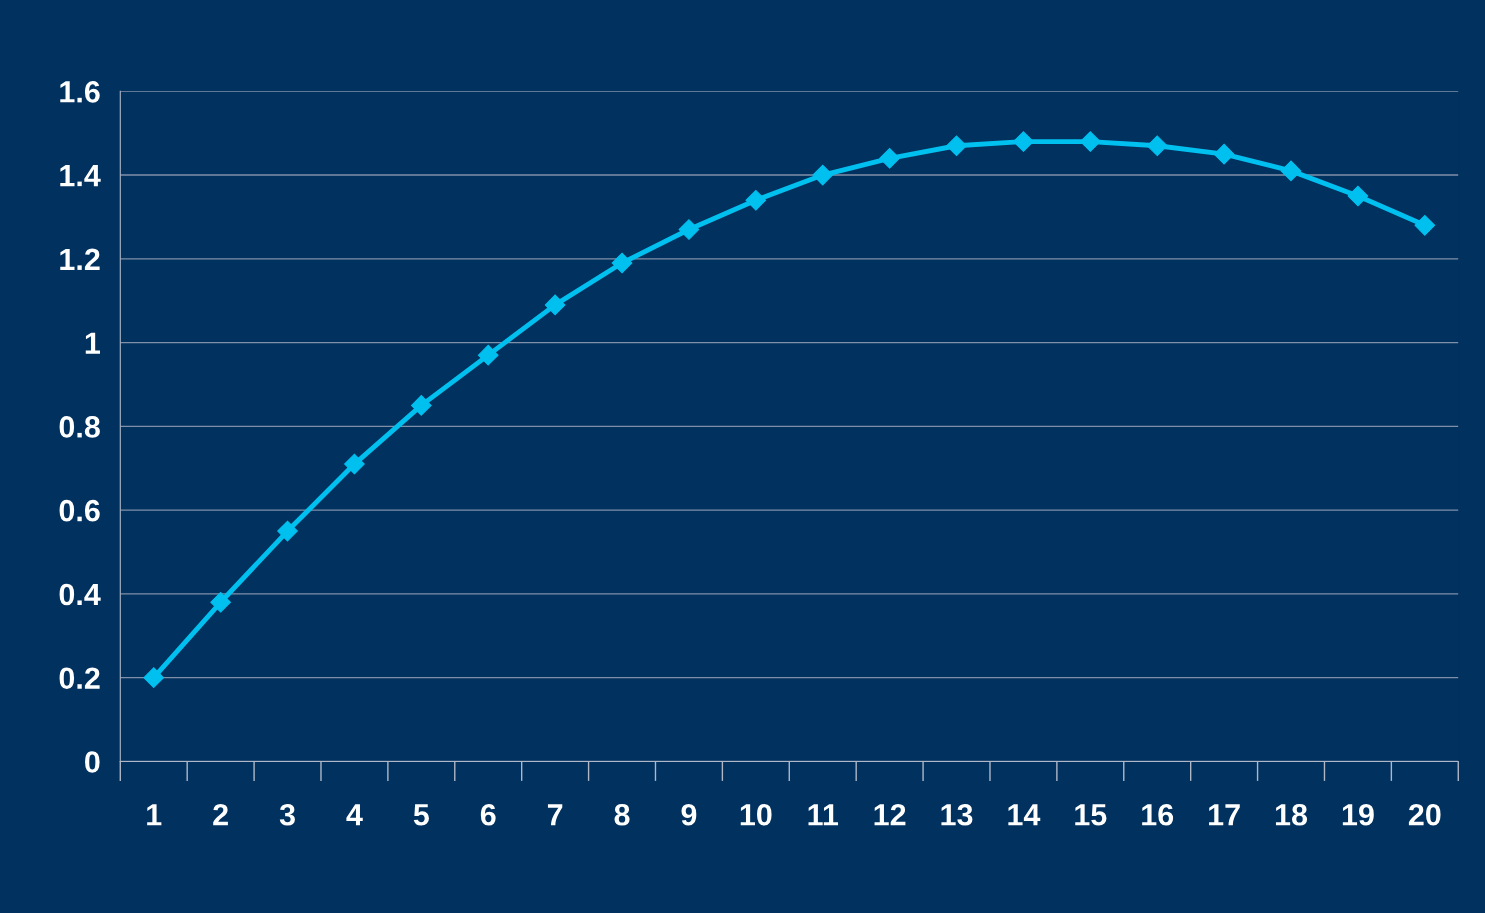  I want to click on y-tick-label: 1.2, so click(80, 259).